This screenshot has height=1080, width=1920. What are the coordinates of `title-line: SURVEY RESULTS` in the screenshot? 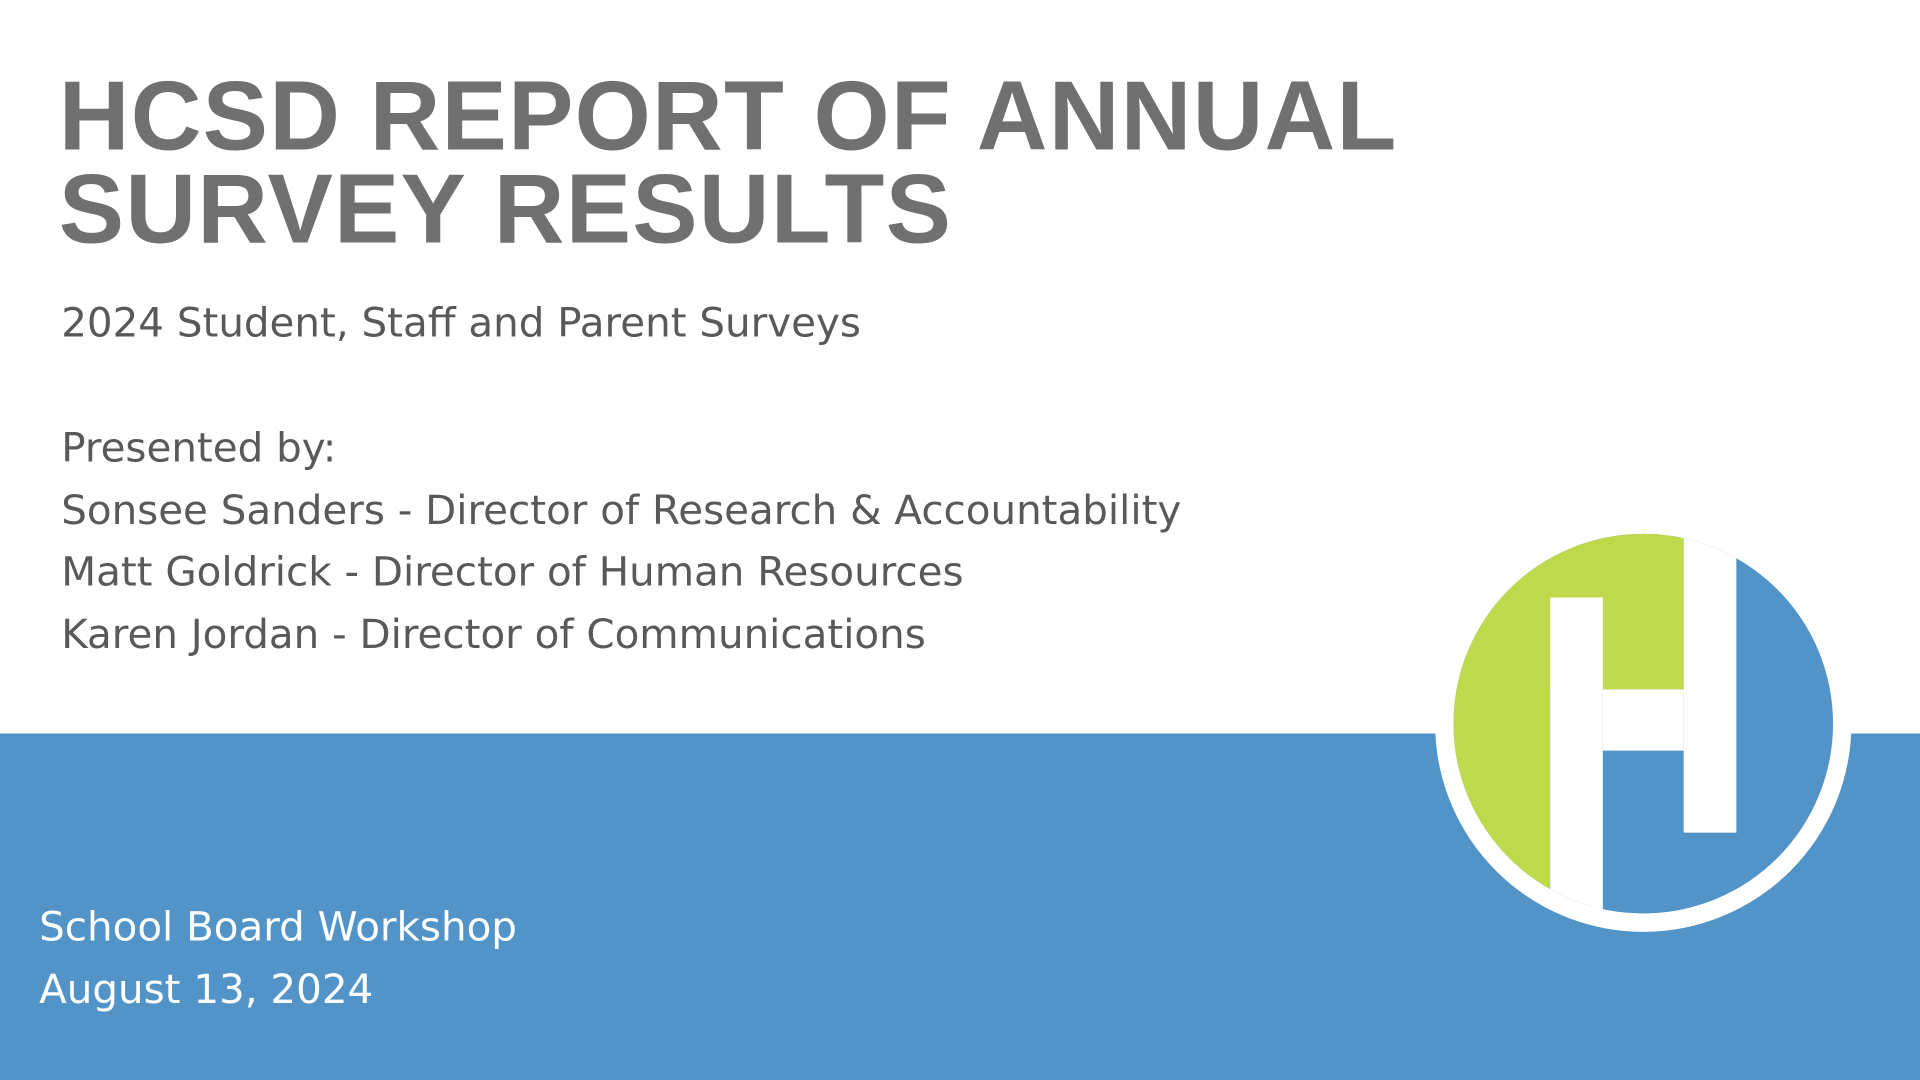 It's located at (505, 208).